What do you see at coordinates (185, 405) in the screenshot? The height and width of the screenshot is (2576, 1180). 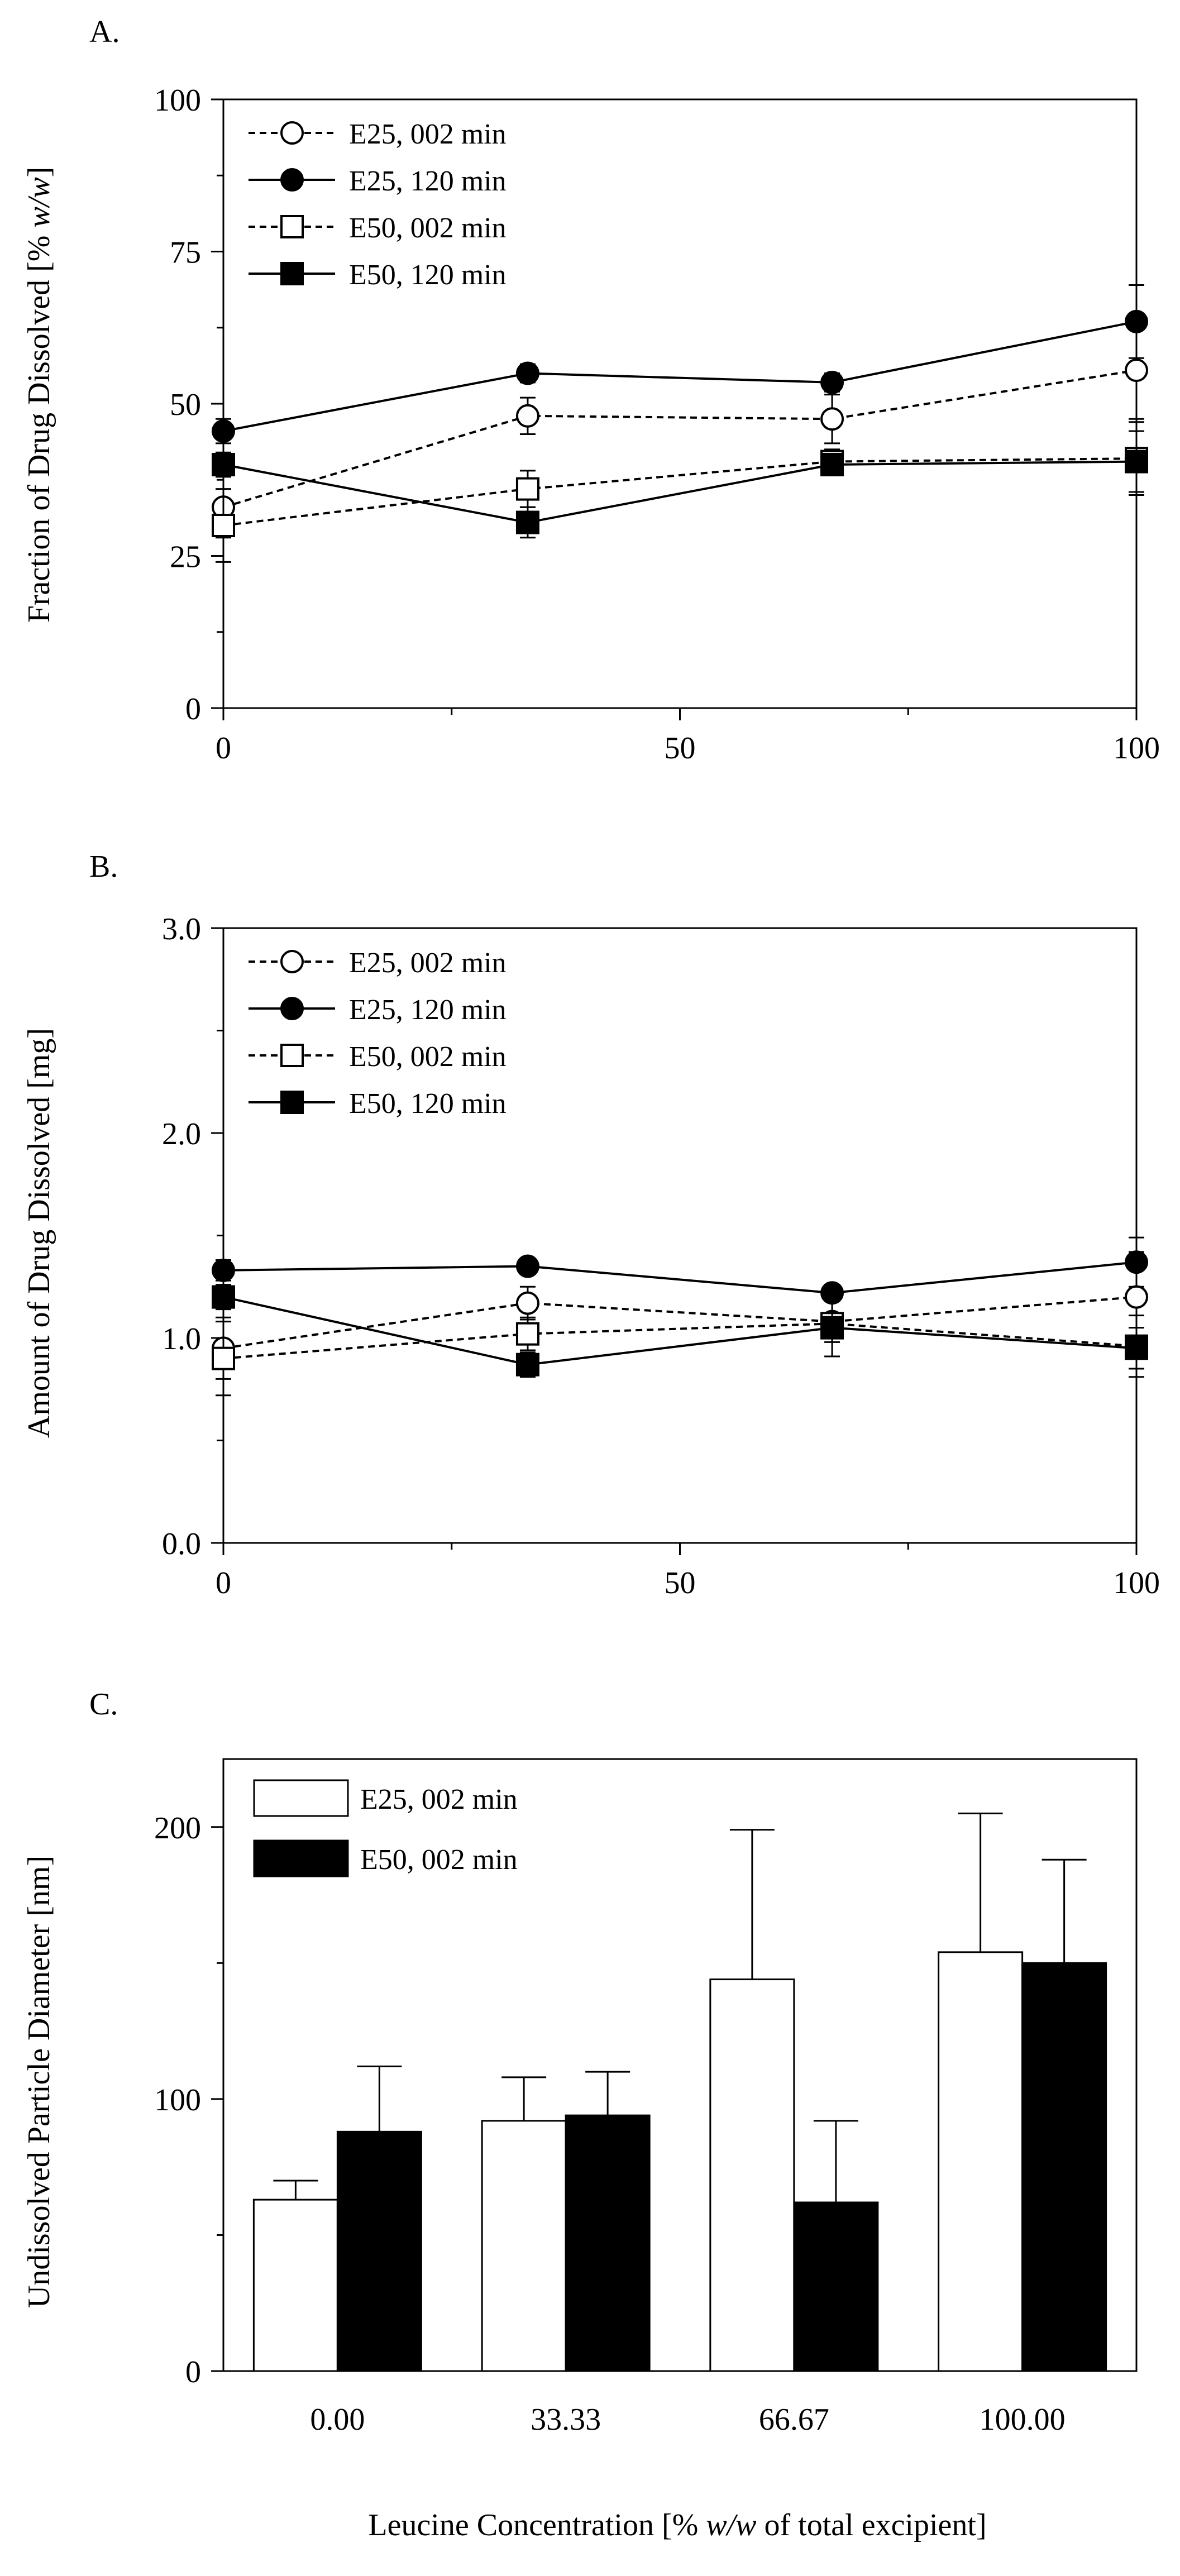 I see `y-tick-label: 50` at bounding box center [185, 405].